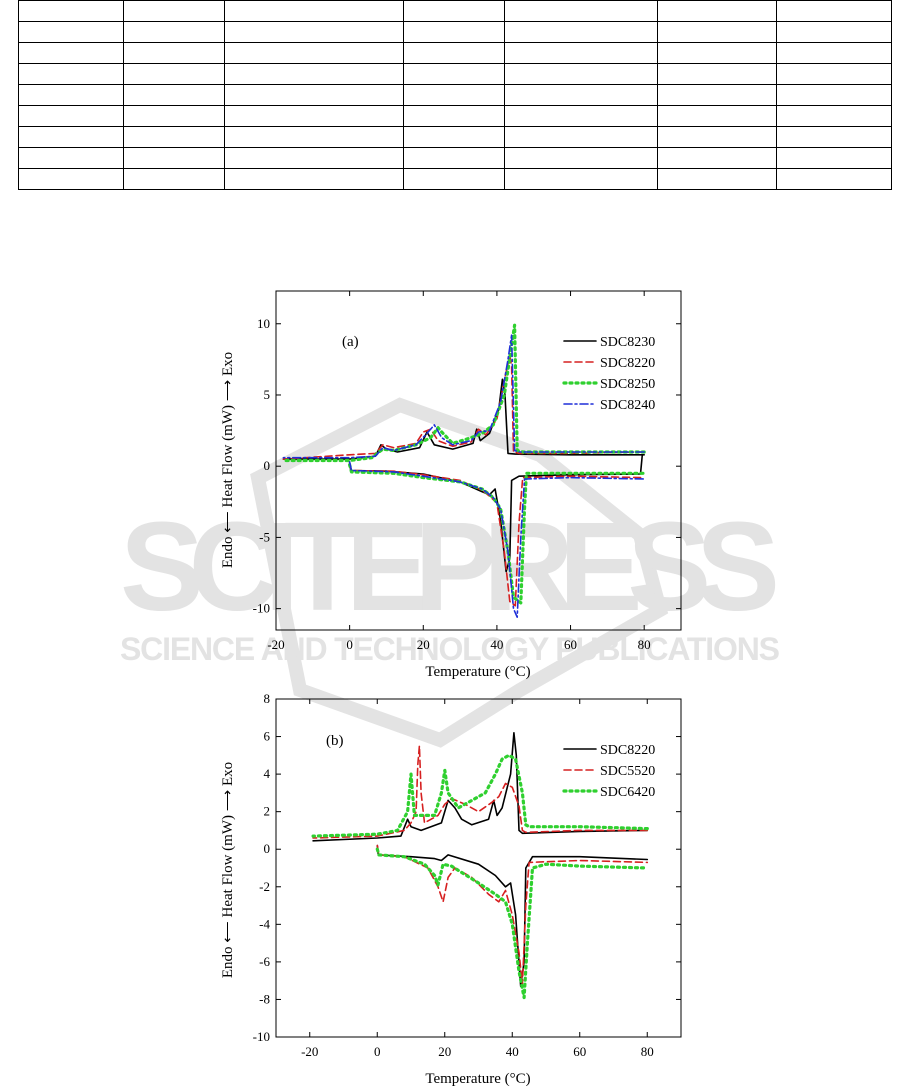  I want to click on chart-a-legend: SDC8230 SDC8220 SDC8250 SDC8240, so click(608, 374).